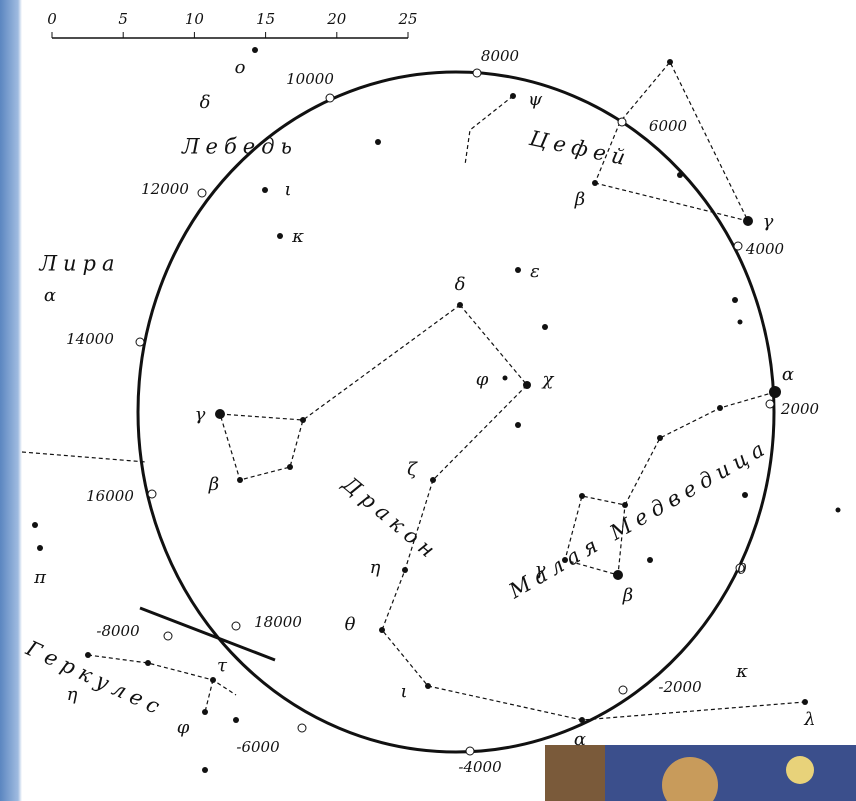 The height and width of the screenshot is (801, 856). What do you see at coordinates (336, 19) in the screenshot?
I see `scale-label: 20` at bounding box center [336, 19].